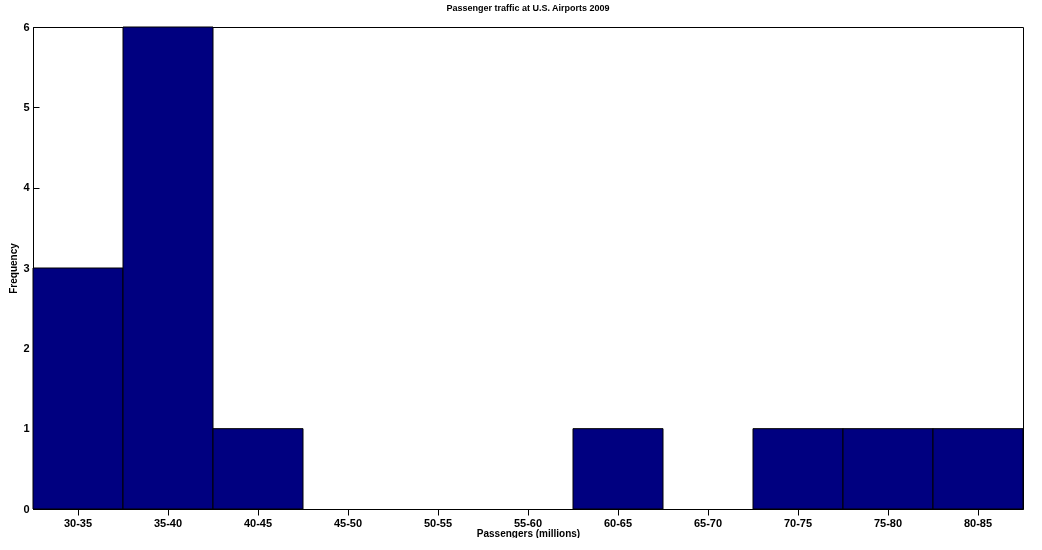 The image size is (1042, 550). Describe the element at coordinates (26, 267) in the screenshot. I see `y-tick-label: 3` at that location.